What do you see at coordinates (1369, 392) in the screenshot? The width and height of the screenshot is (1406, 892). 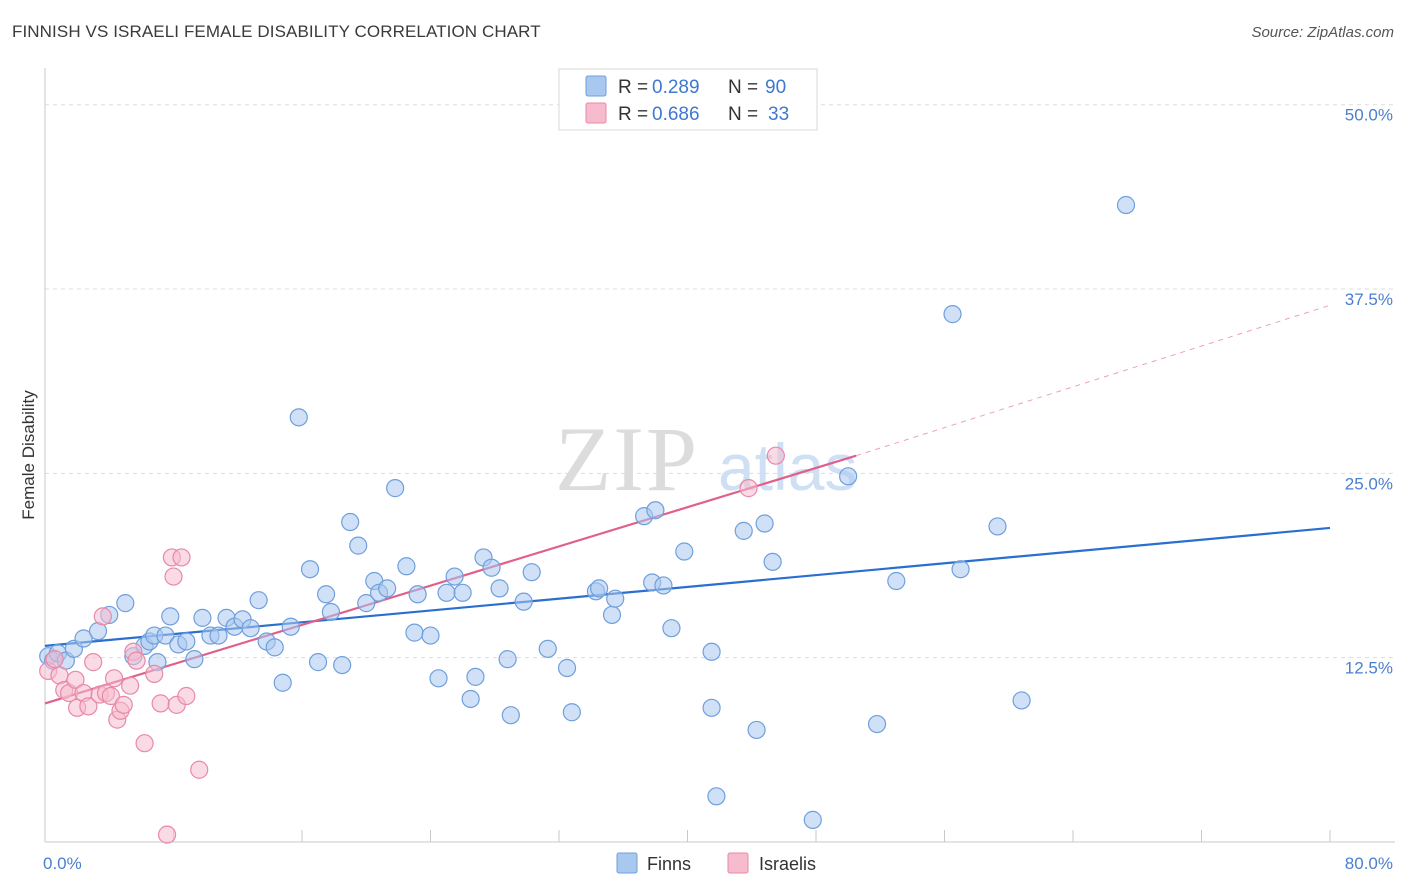 I see `y-tick-labels: 12.5% 25.0% 37.5% 50.0%` at bounding box center [1369, 392].